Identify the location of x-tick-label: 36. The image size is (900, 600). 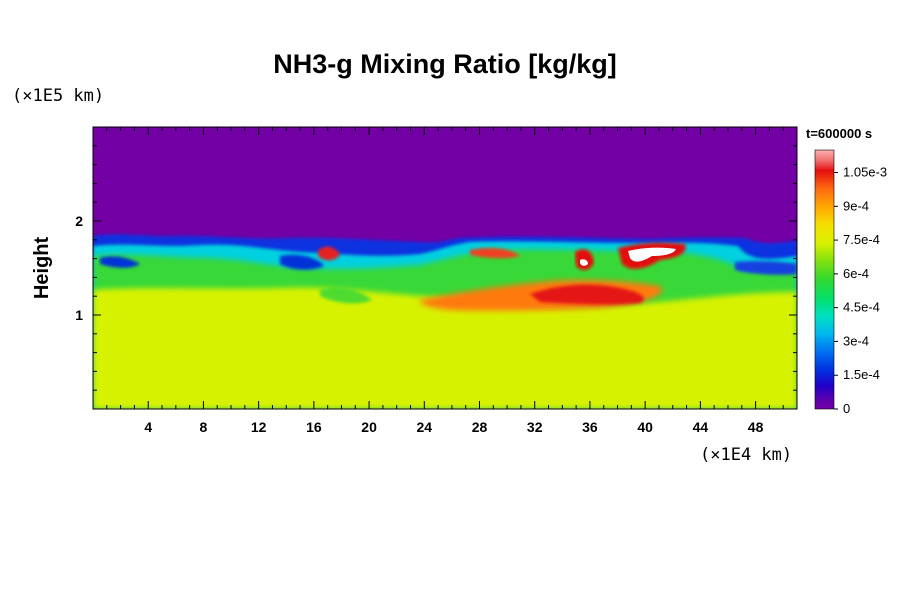
(590, 427).